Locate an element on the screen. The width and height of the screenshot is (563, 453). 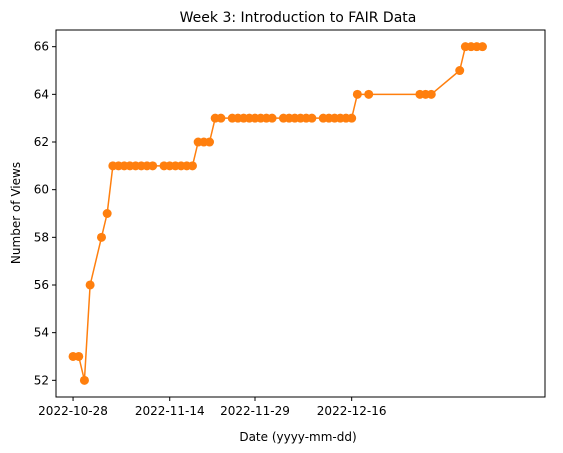
x-tick-label: 2022-12-16 is located at coordinates (352, 411).